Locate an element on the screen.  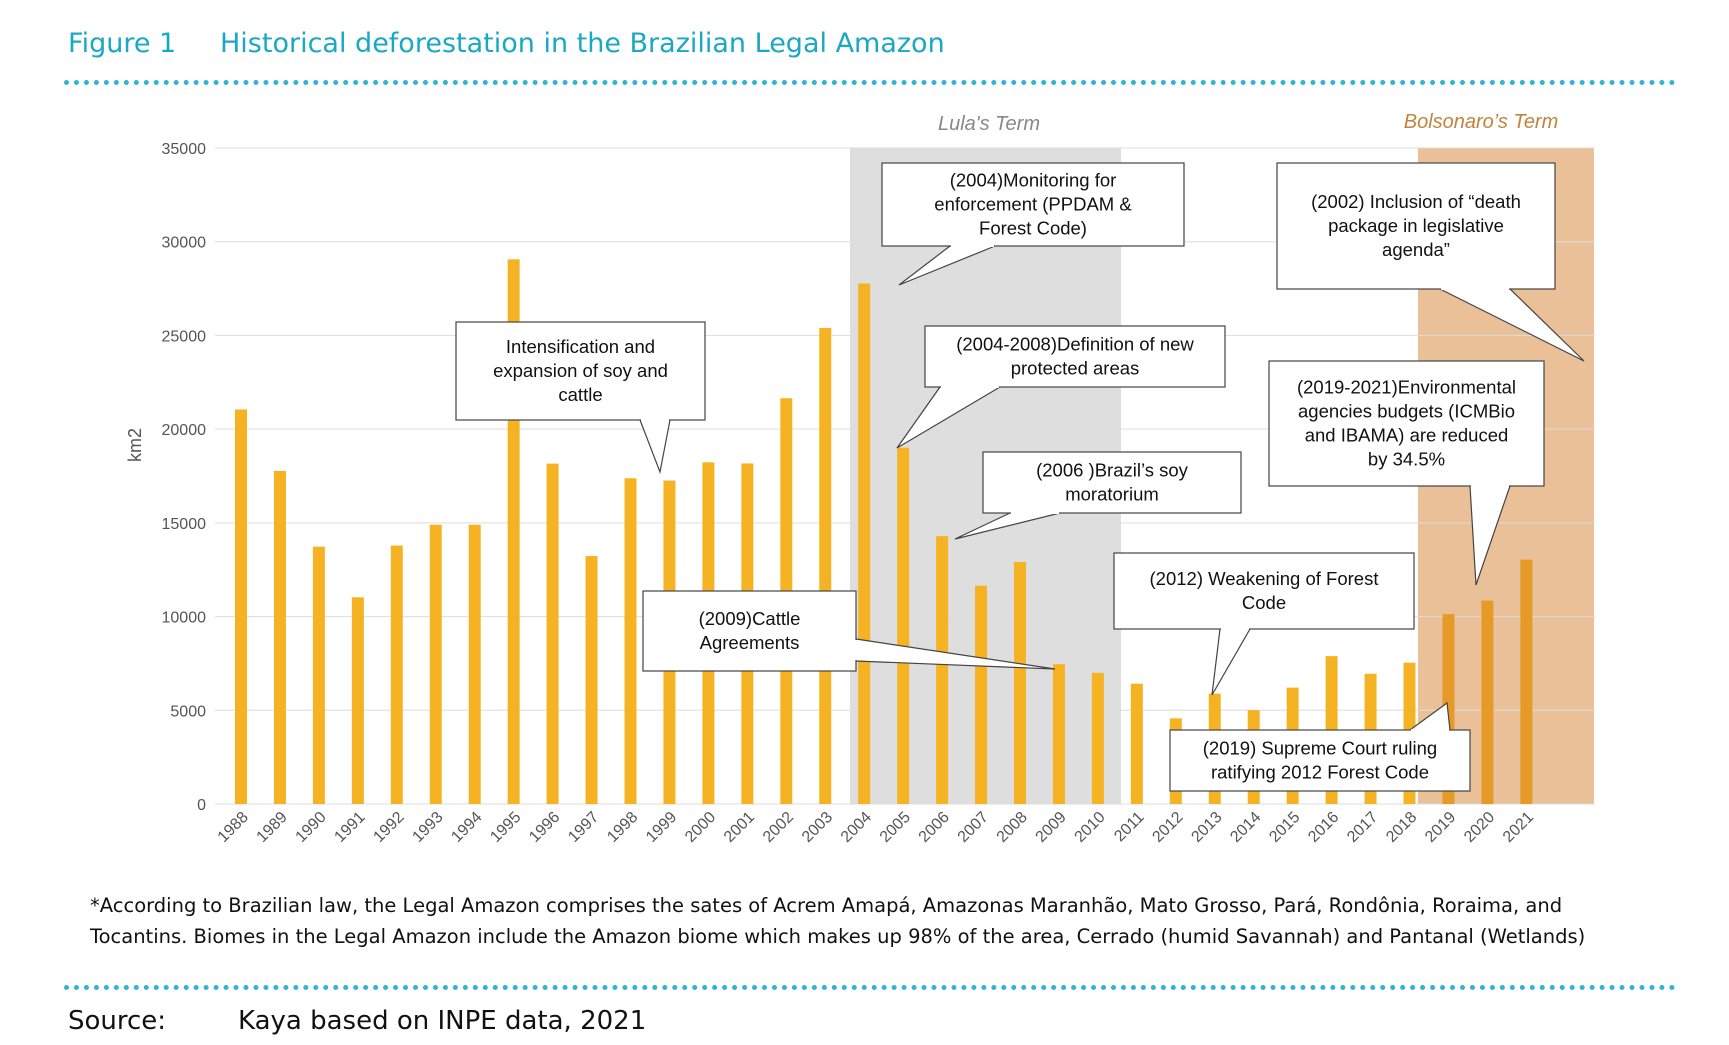
y-tick-label: 0 is located at coordinates (201, 805).